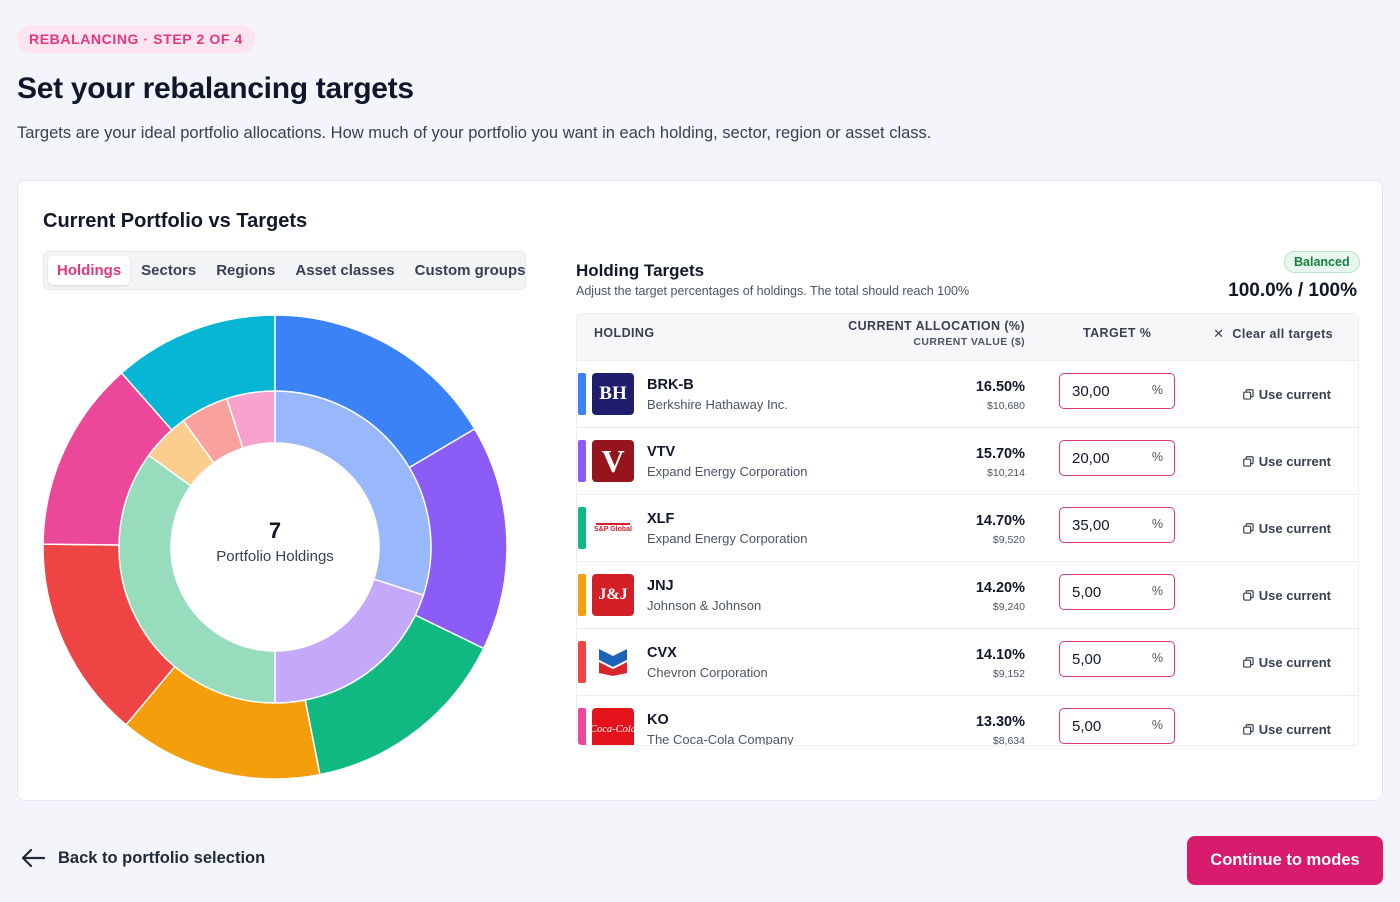 The height and width of the screenshot is (902, 1400). I want to click on status-badge: Balanced, so click(1322, 262).